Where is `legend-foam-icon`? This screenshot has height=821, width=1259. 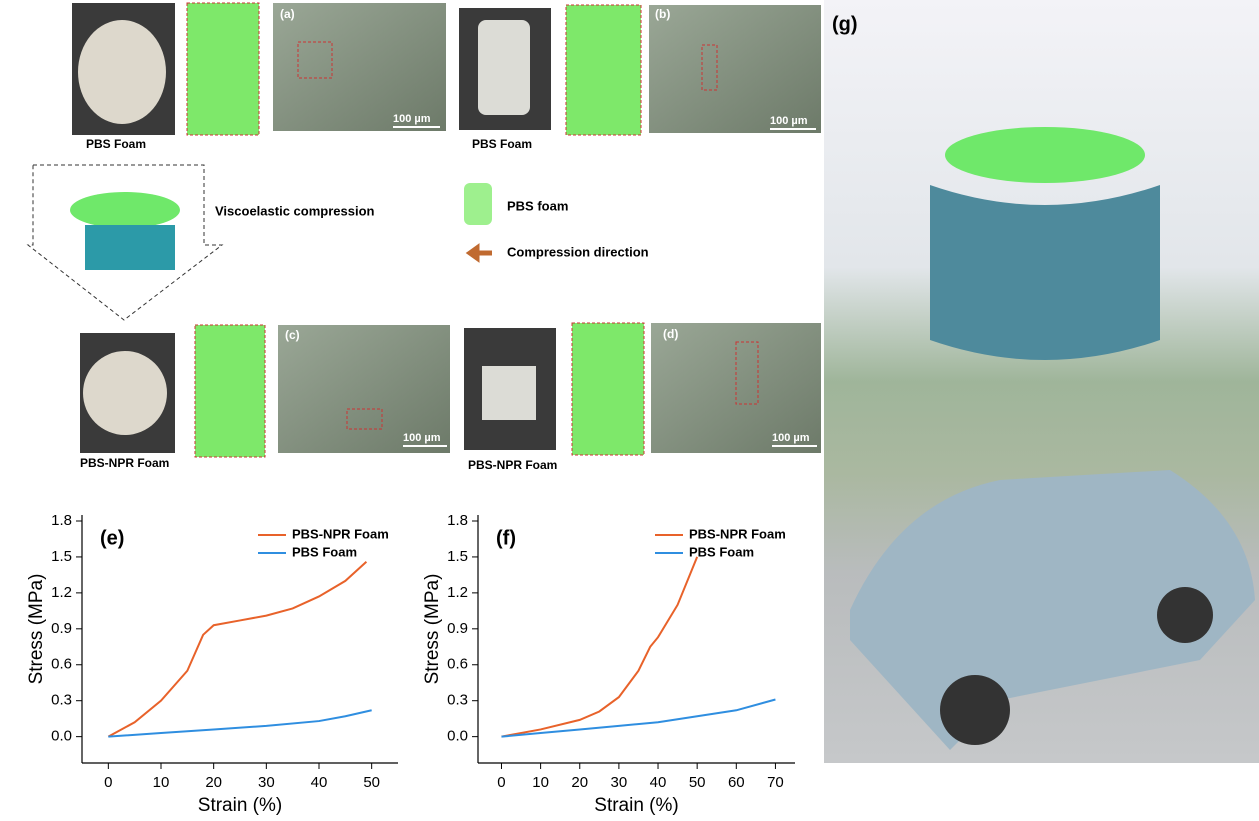
legend-foam-icon is located at coordinates (478, 204).